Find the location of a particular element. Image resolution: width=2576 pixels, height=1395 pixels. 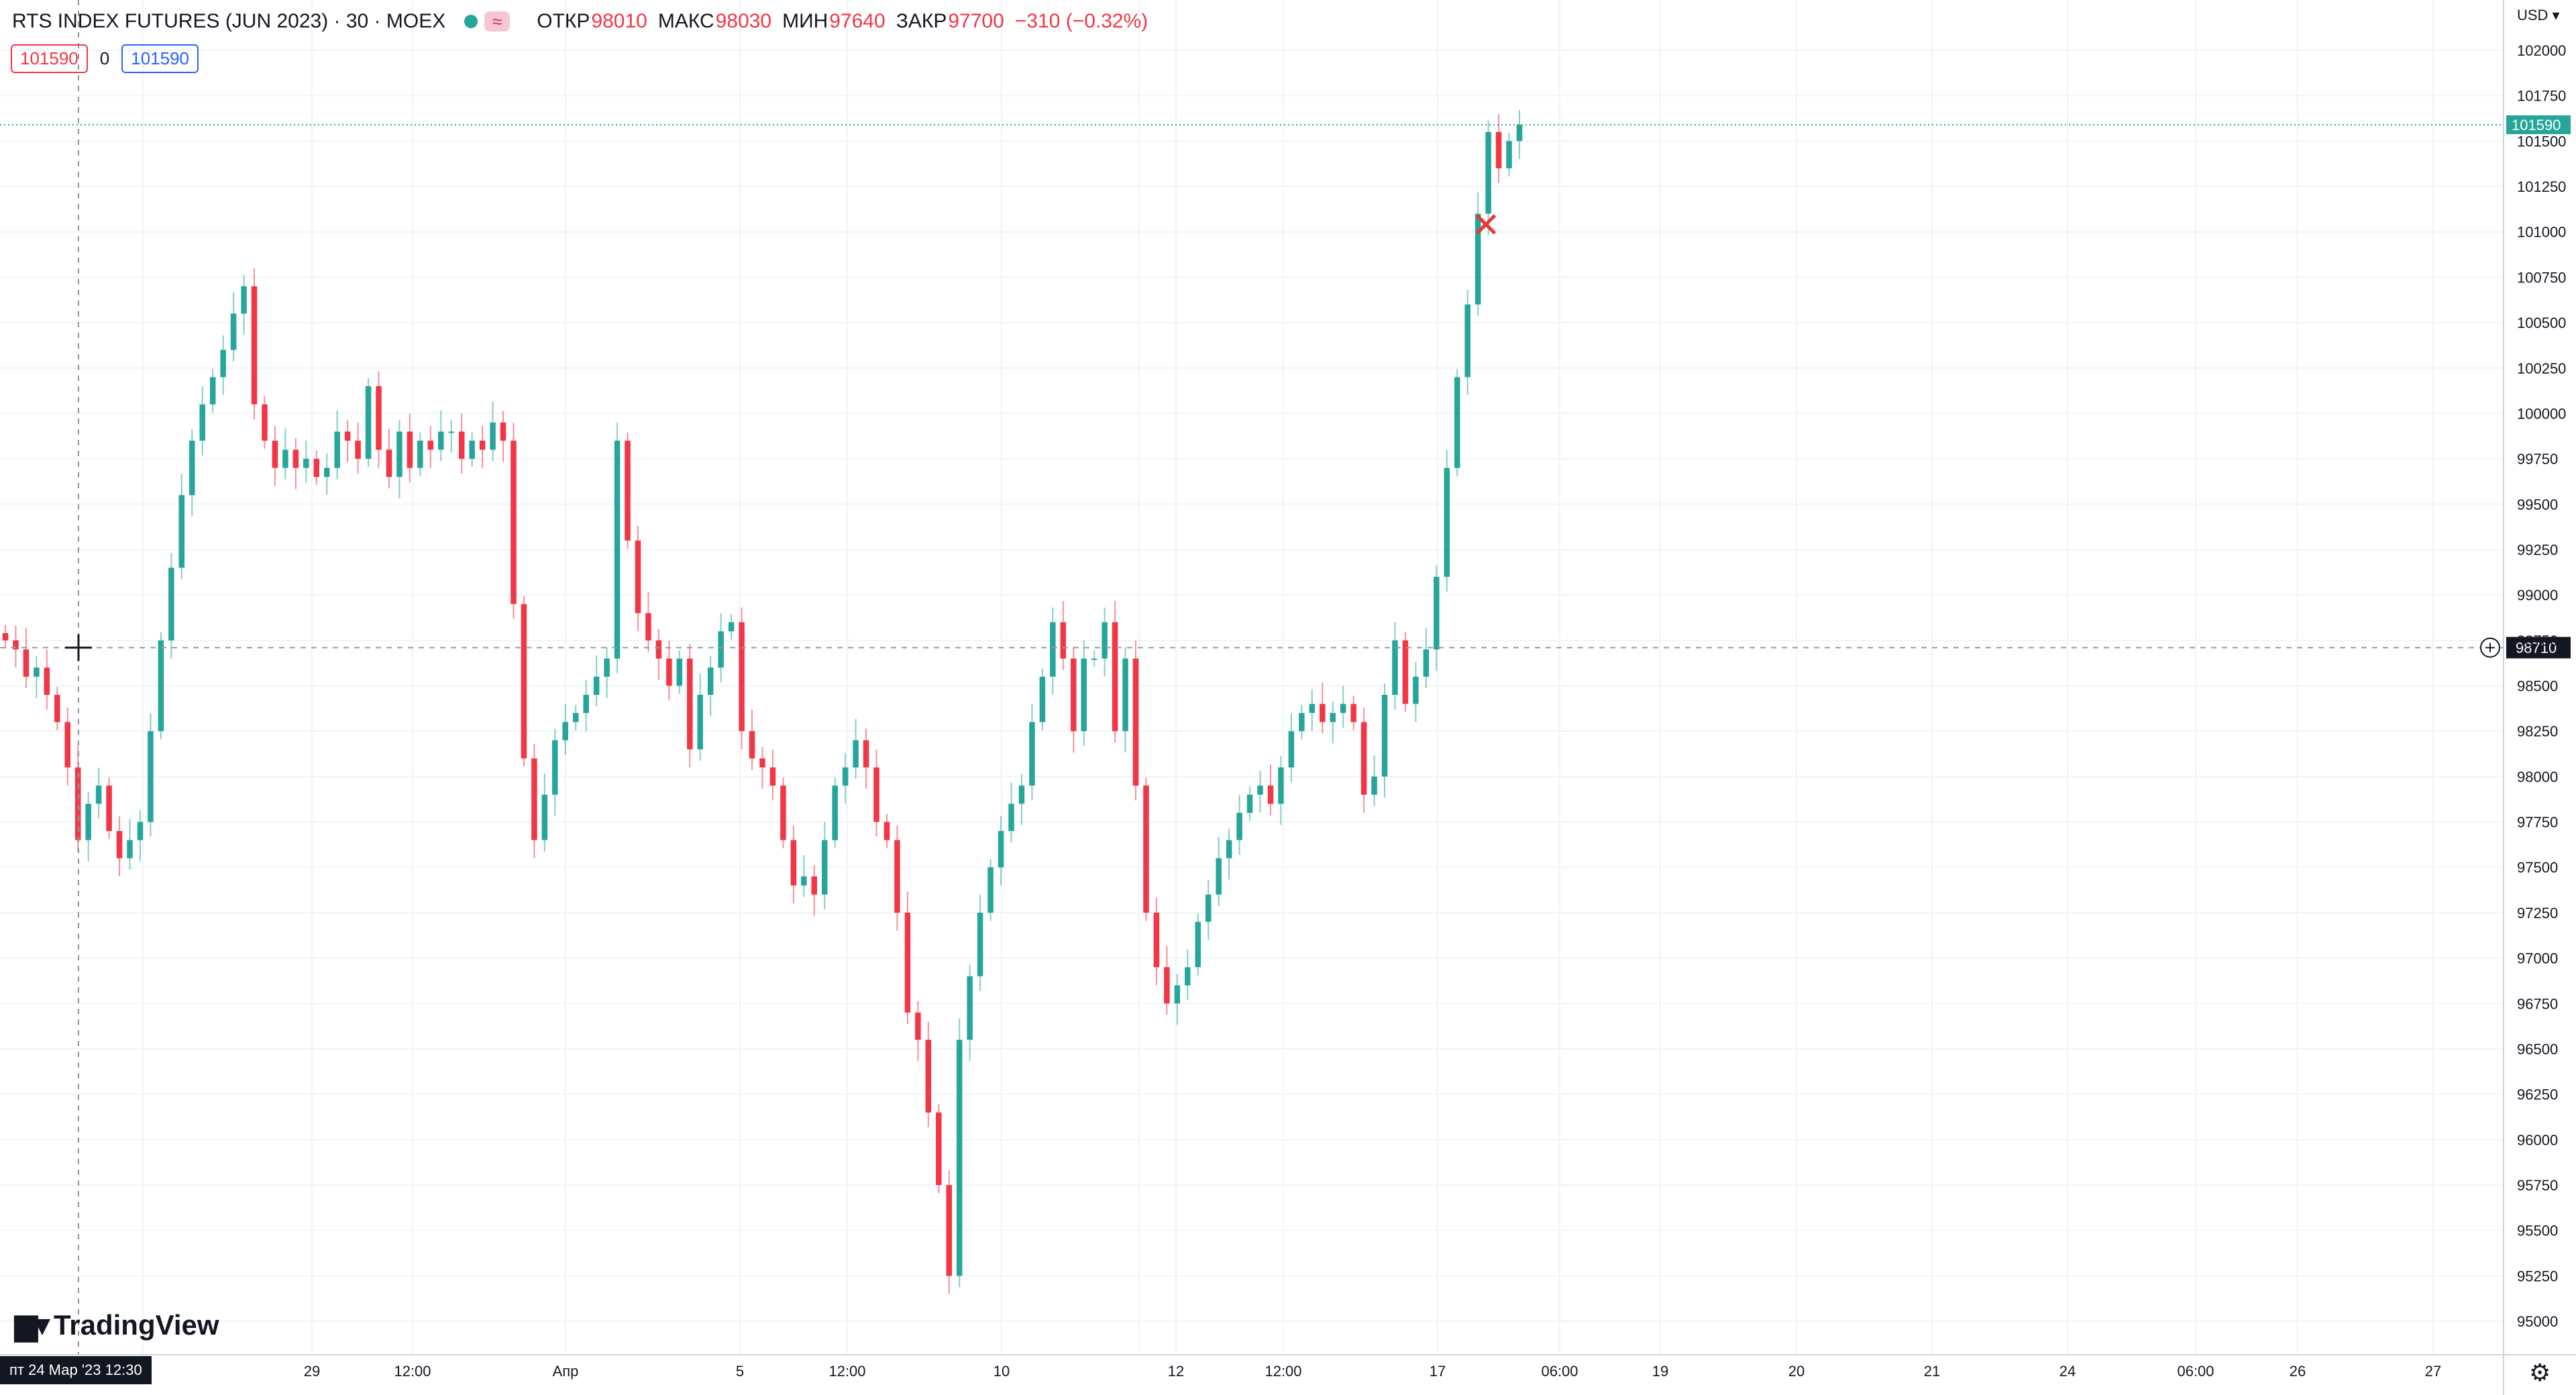

sell-price-box: 101590 is located at coordinates (49, 58).